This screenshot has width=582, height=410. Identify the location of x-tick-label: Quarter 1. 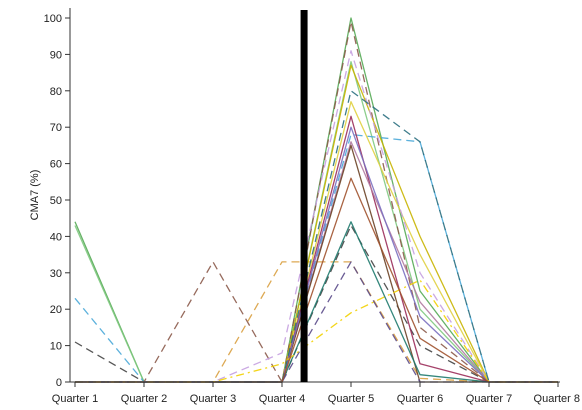
(75, 399).